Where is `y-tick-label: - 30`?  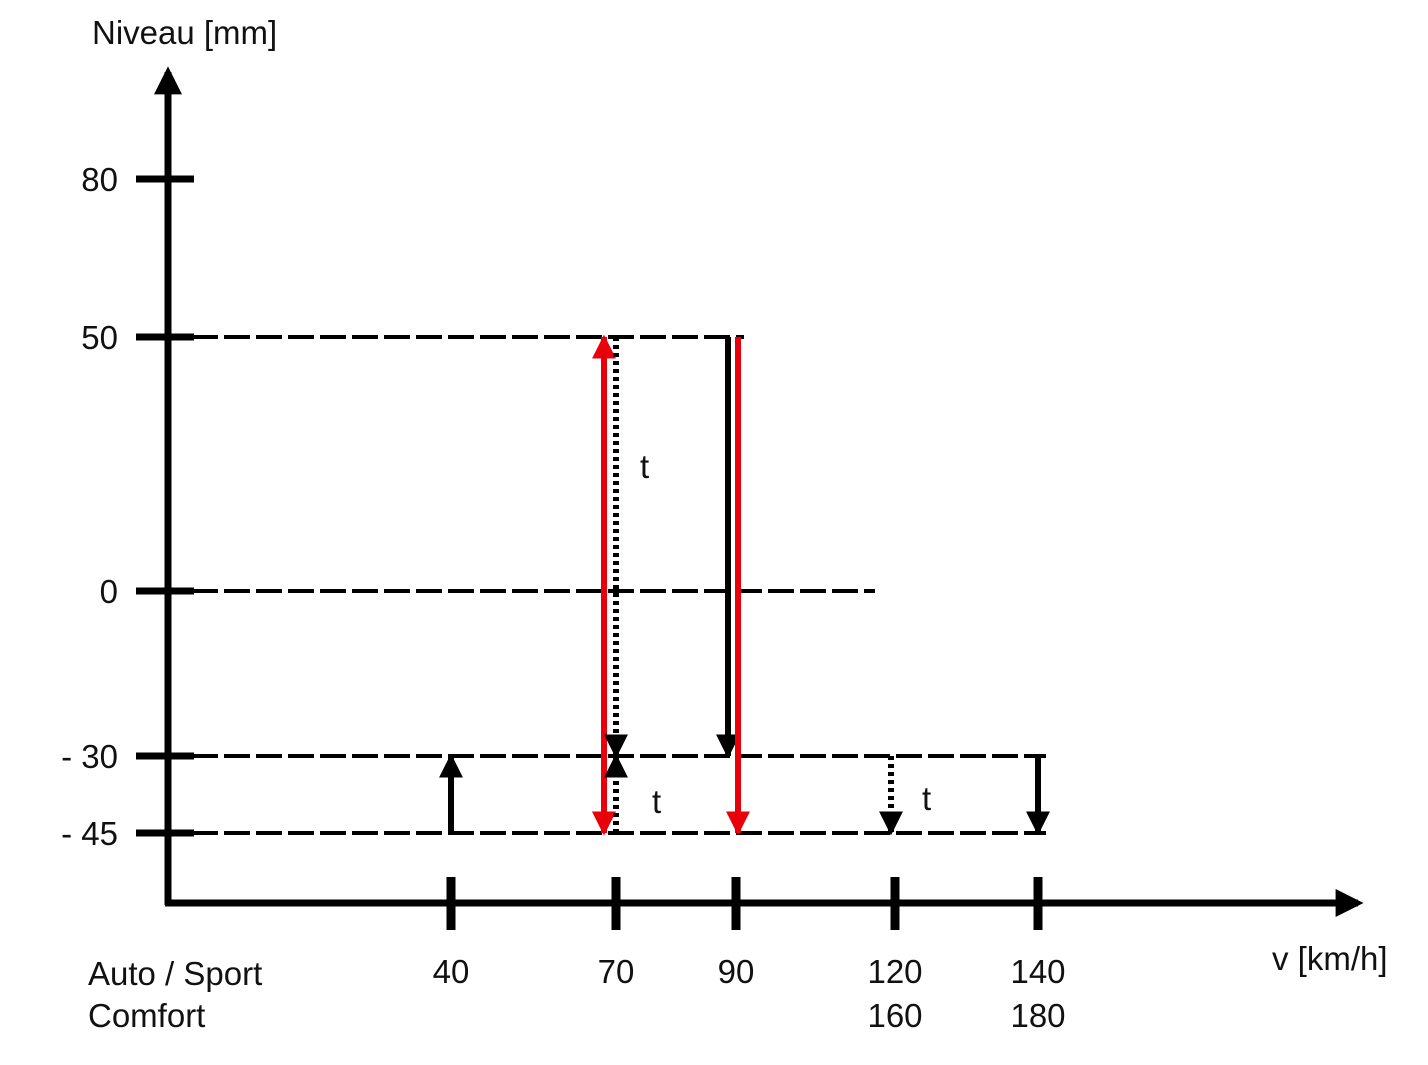 y-tick-label: - 30 is located at coordinates (89, 756).